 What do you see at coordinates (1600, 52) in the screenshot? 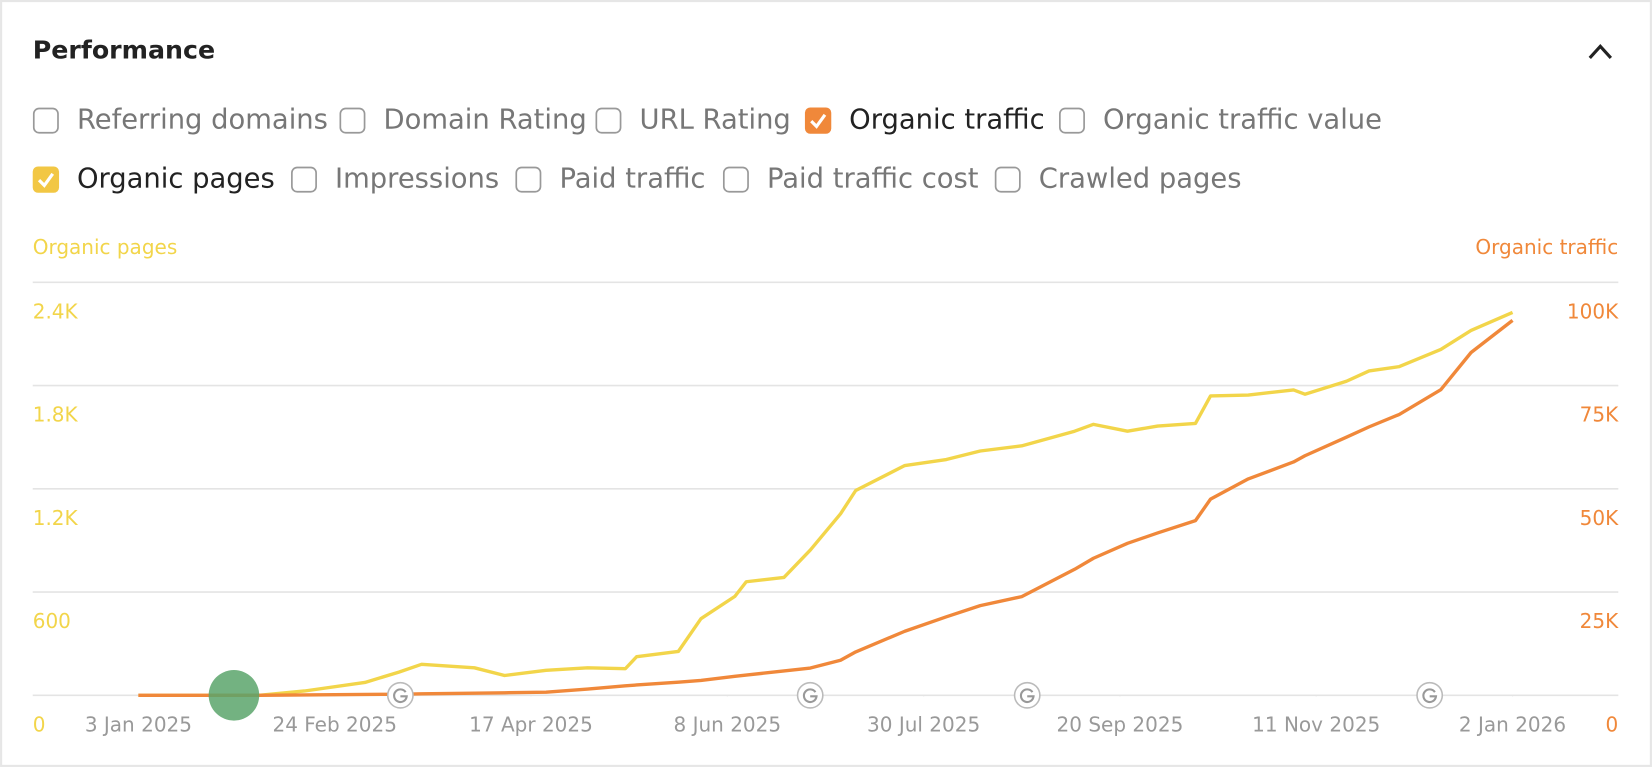
I see `collapse-toggle` at bounding box center [1600, 52].